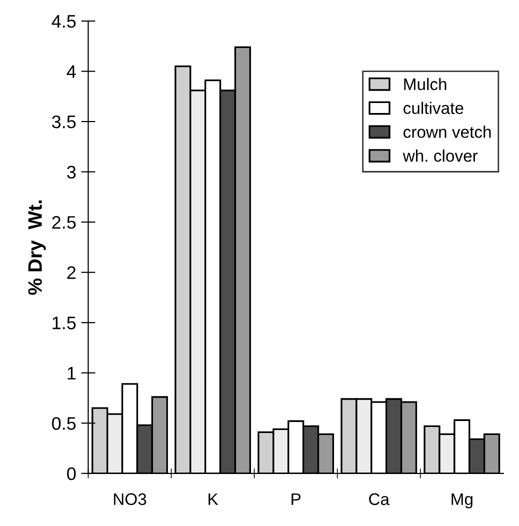 This screenshot has width=519, height=526. What do you see at coordinates (296, 499) in the screenshot?
I see `x-tick-label: P` at bounding box center [296, 499].